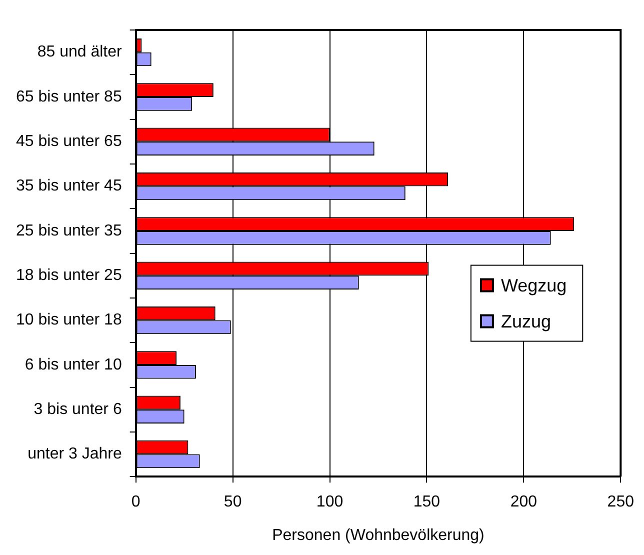  What do you see at coordinates (69, 97) in the screenshot?
I see `y-tick-label: 65 bis unter 85` at bounding box center [69, 97].